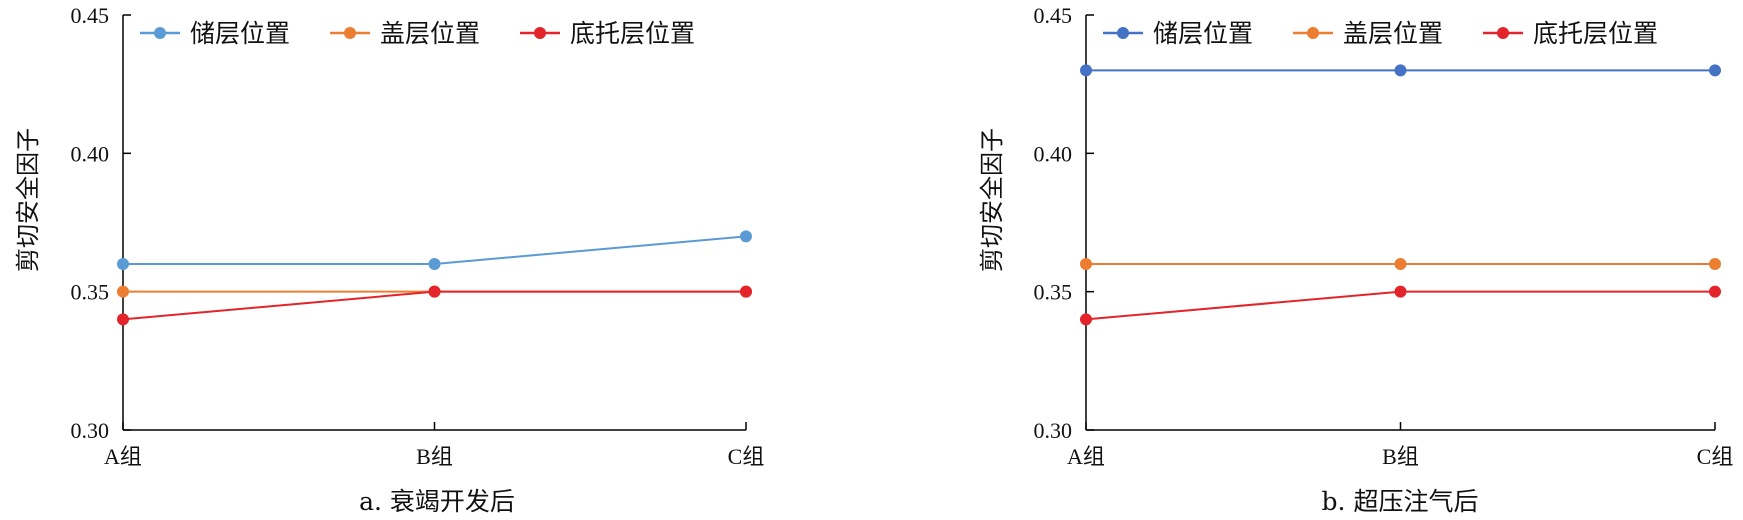 Image resolution: width=1743 pixels, height=520 pixels. Describe the element at coordinates (437, 501) in the screenshot. I see `chart-caption: a. 衰竭开发后` at that location.